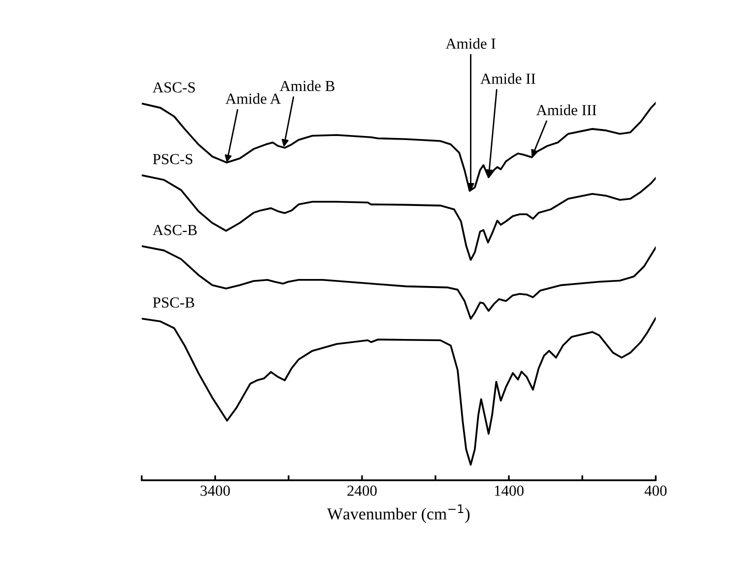 The height and width of the screenshot is (565, 746). I want to click on annotation: Amide II, so click(508, 78).